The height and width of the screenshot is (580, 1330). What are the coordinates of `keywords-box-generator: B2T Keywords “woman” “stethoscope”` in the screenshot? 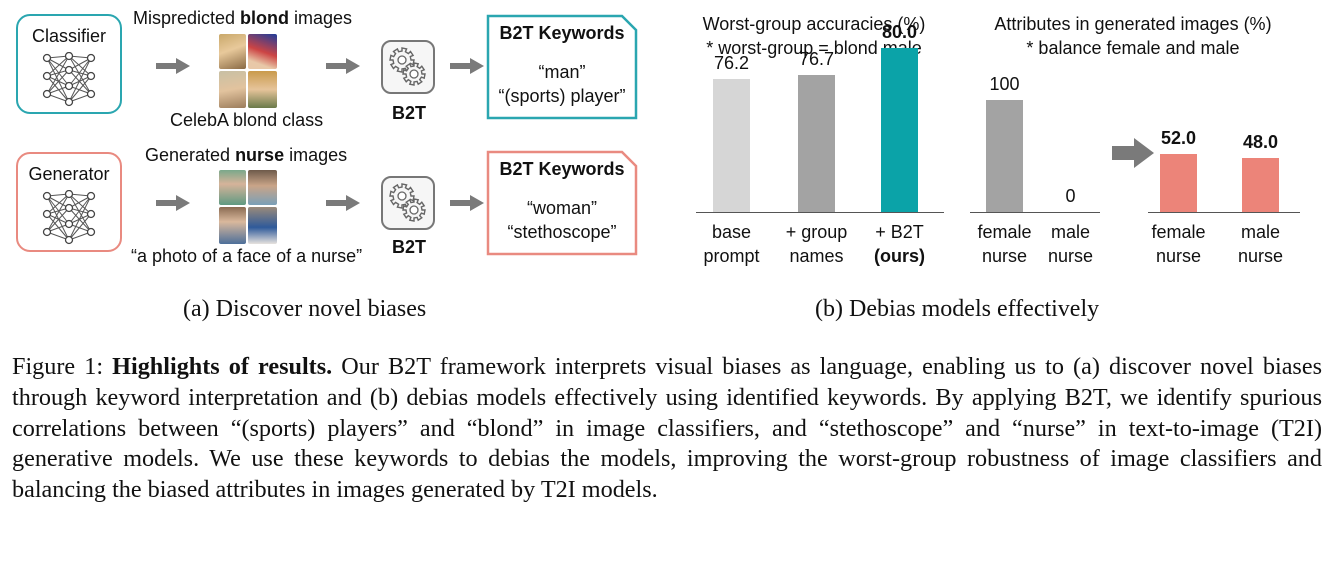 It's located at (562, 203).